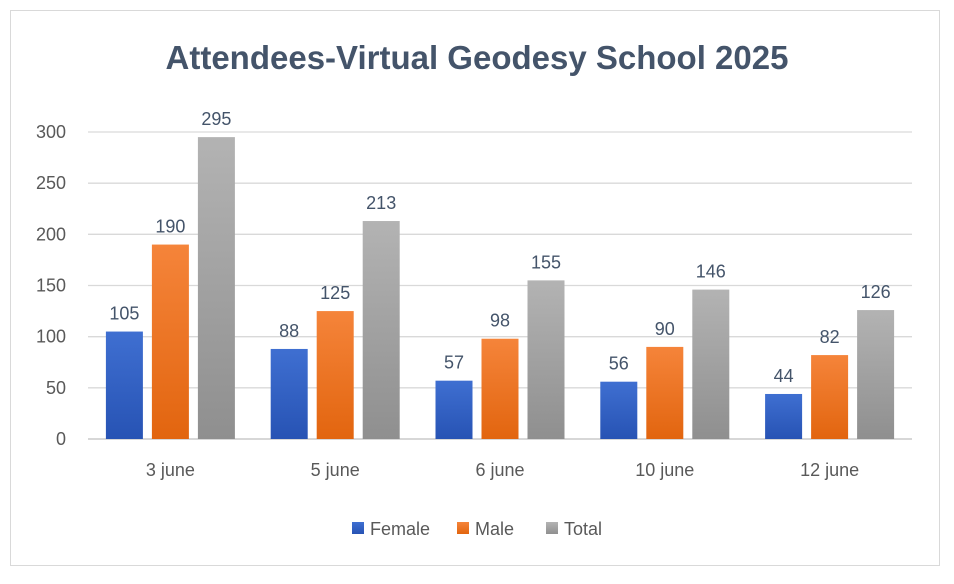 This screenshot has height=584, width=954. What do you see at coordinates (619, 364) in the screenshot?
I see `data-label: 56` at bounding box center [619, 364].